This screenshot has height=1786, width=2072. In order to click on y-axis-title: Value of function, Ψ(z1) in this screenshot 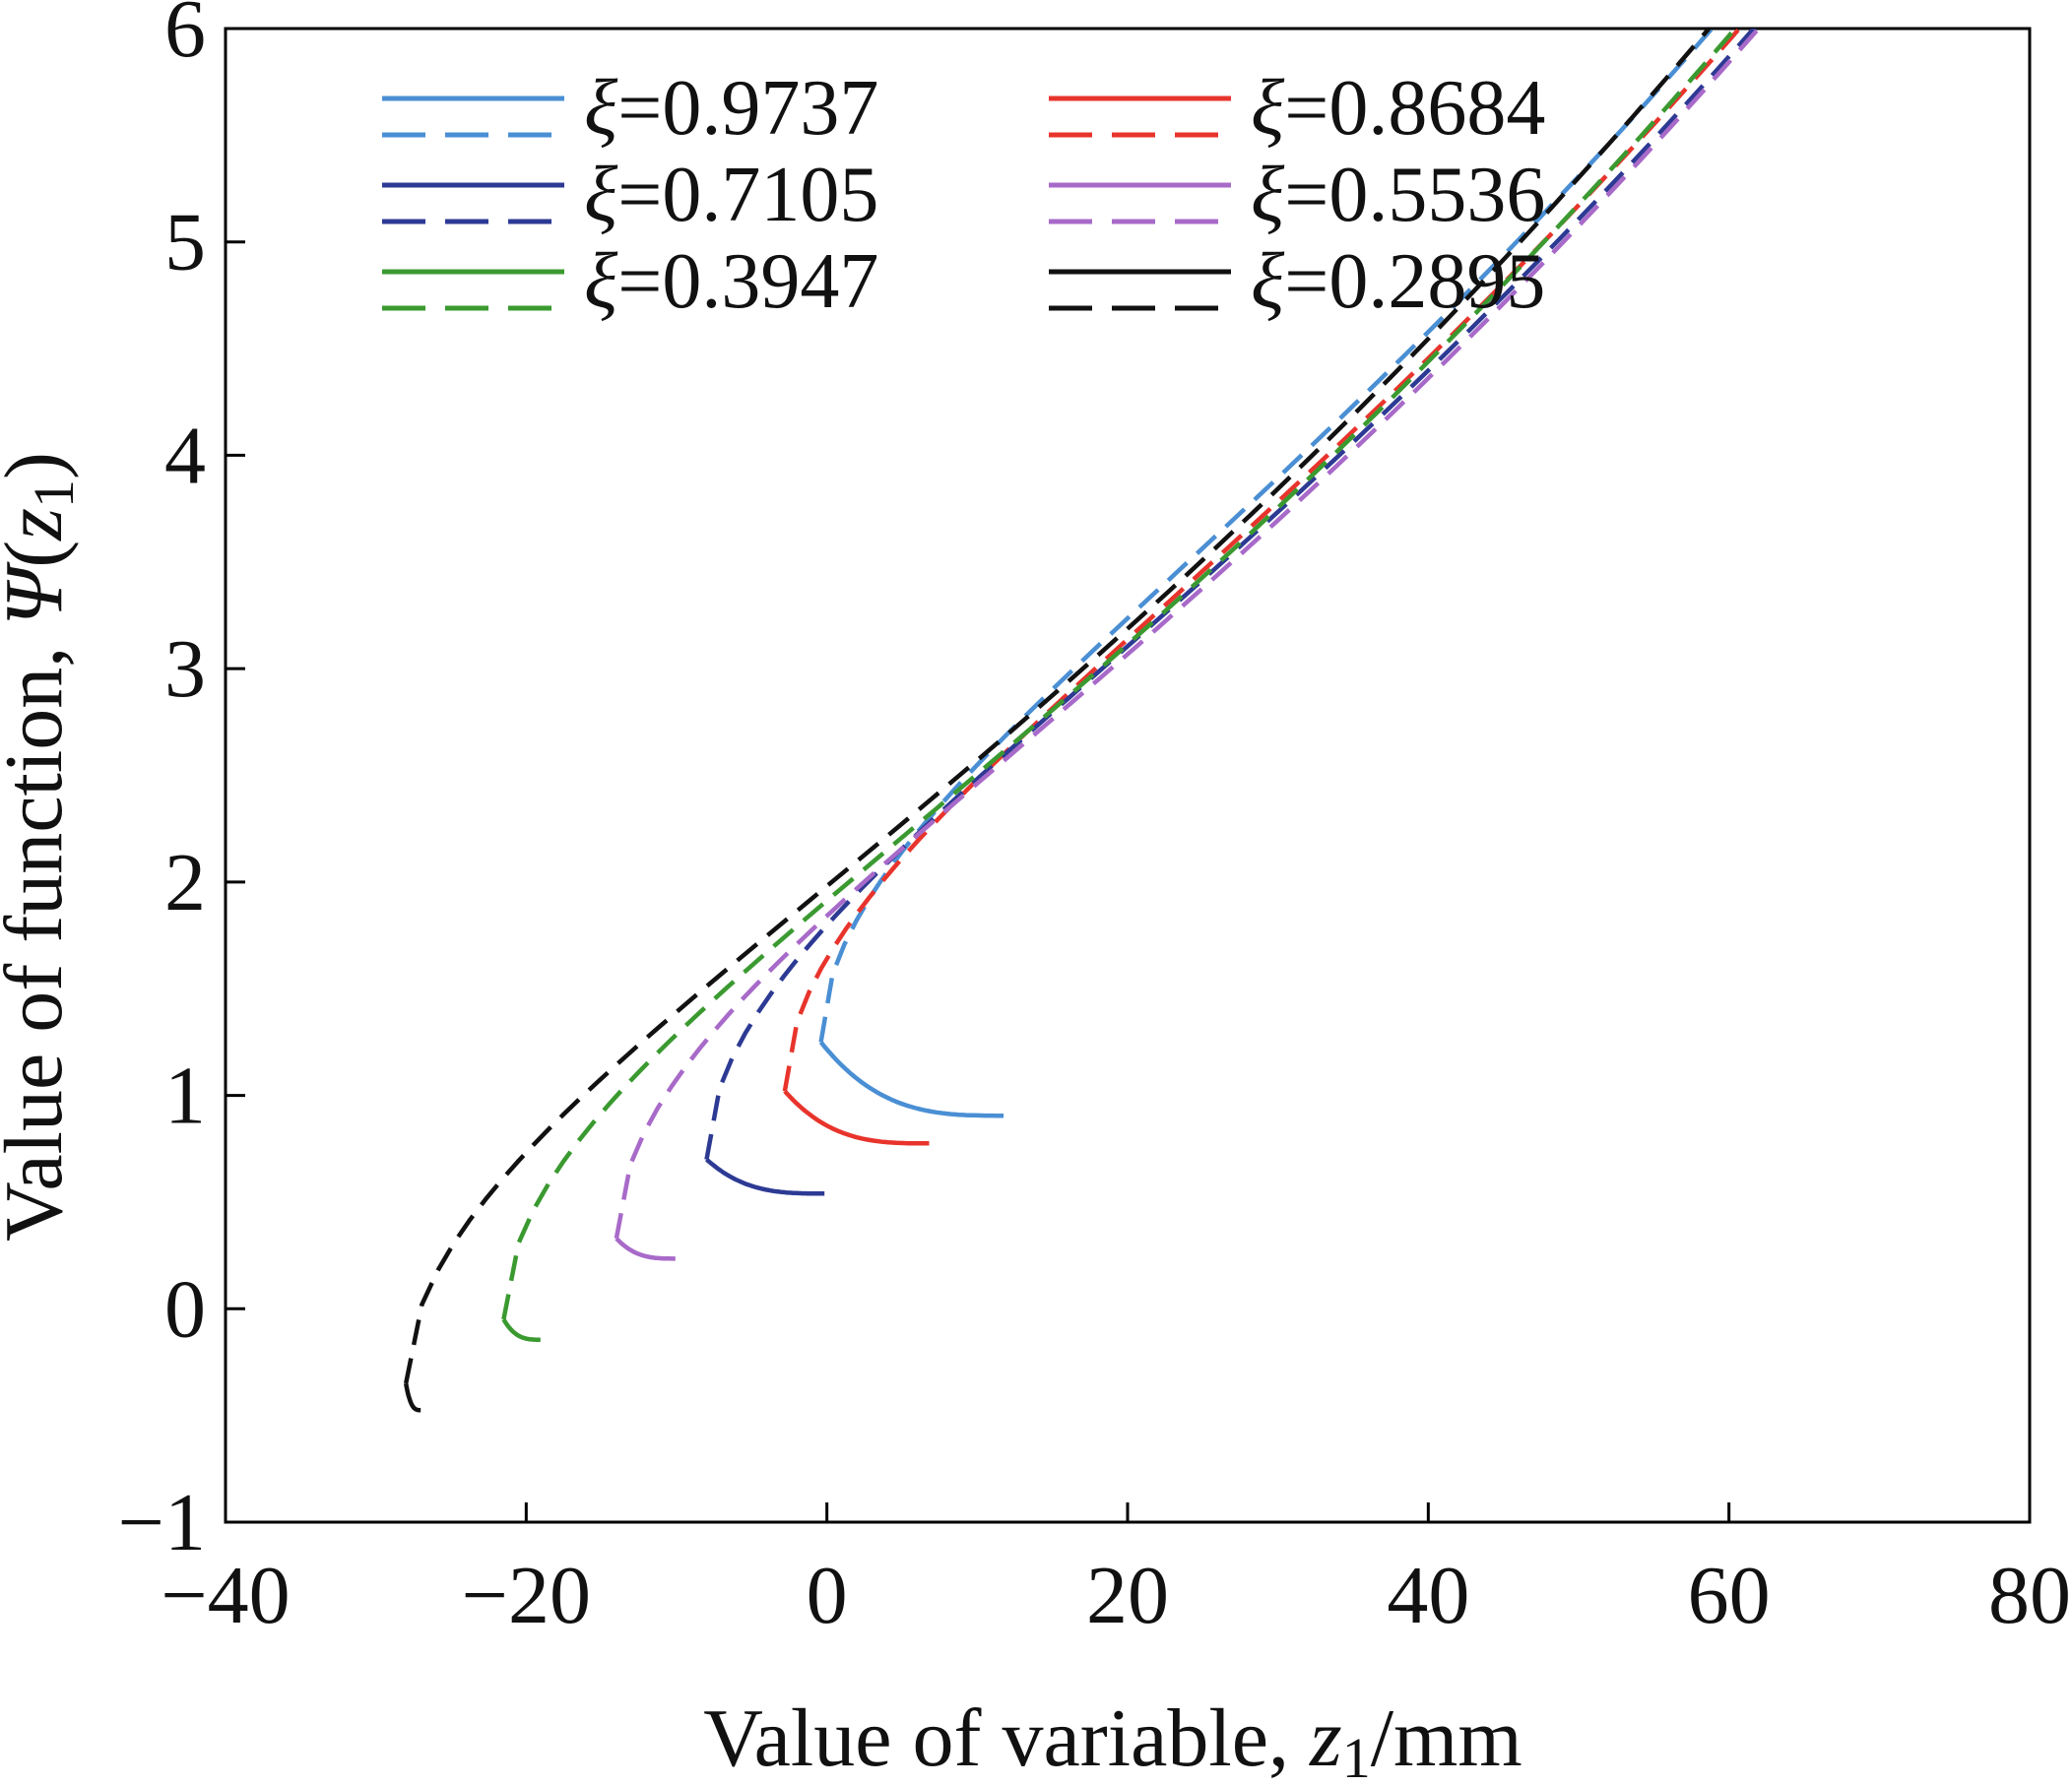, I will do `click(43, 847)`.